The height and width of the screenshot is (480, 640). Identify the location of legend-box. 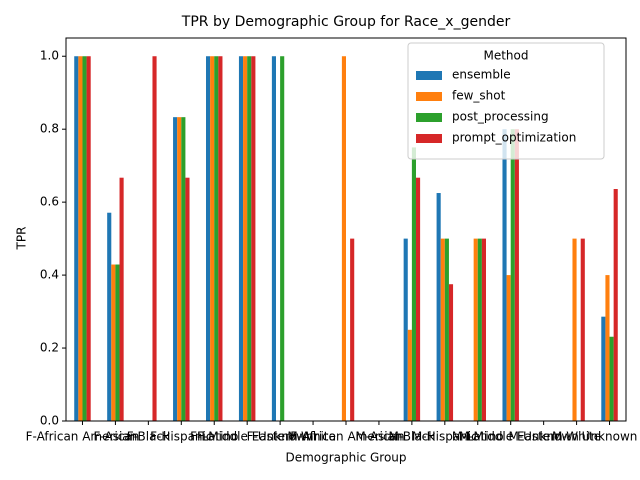
(506, 101).